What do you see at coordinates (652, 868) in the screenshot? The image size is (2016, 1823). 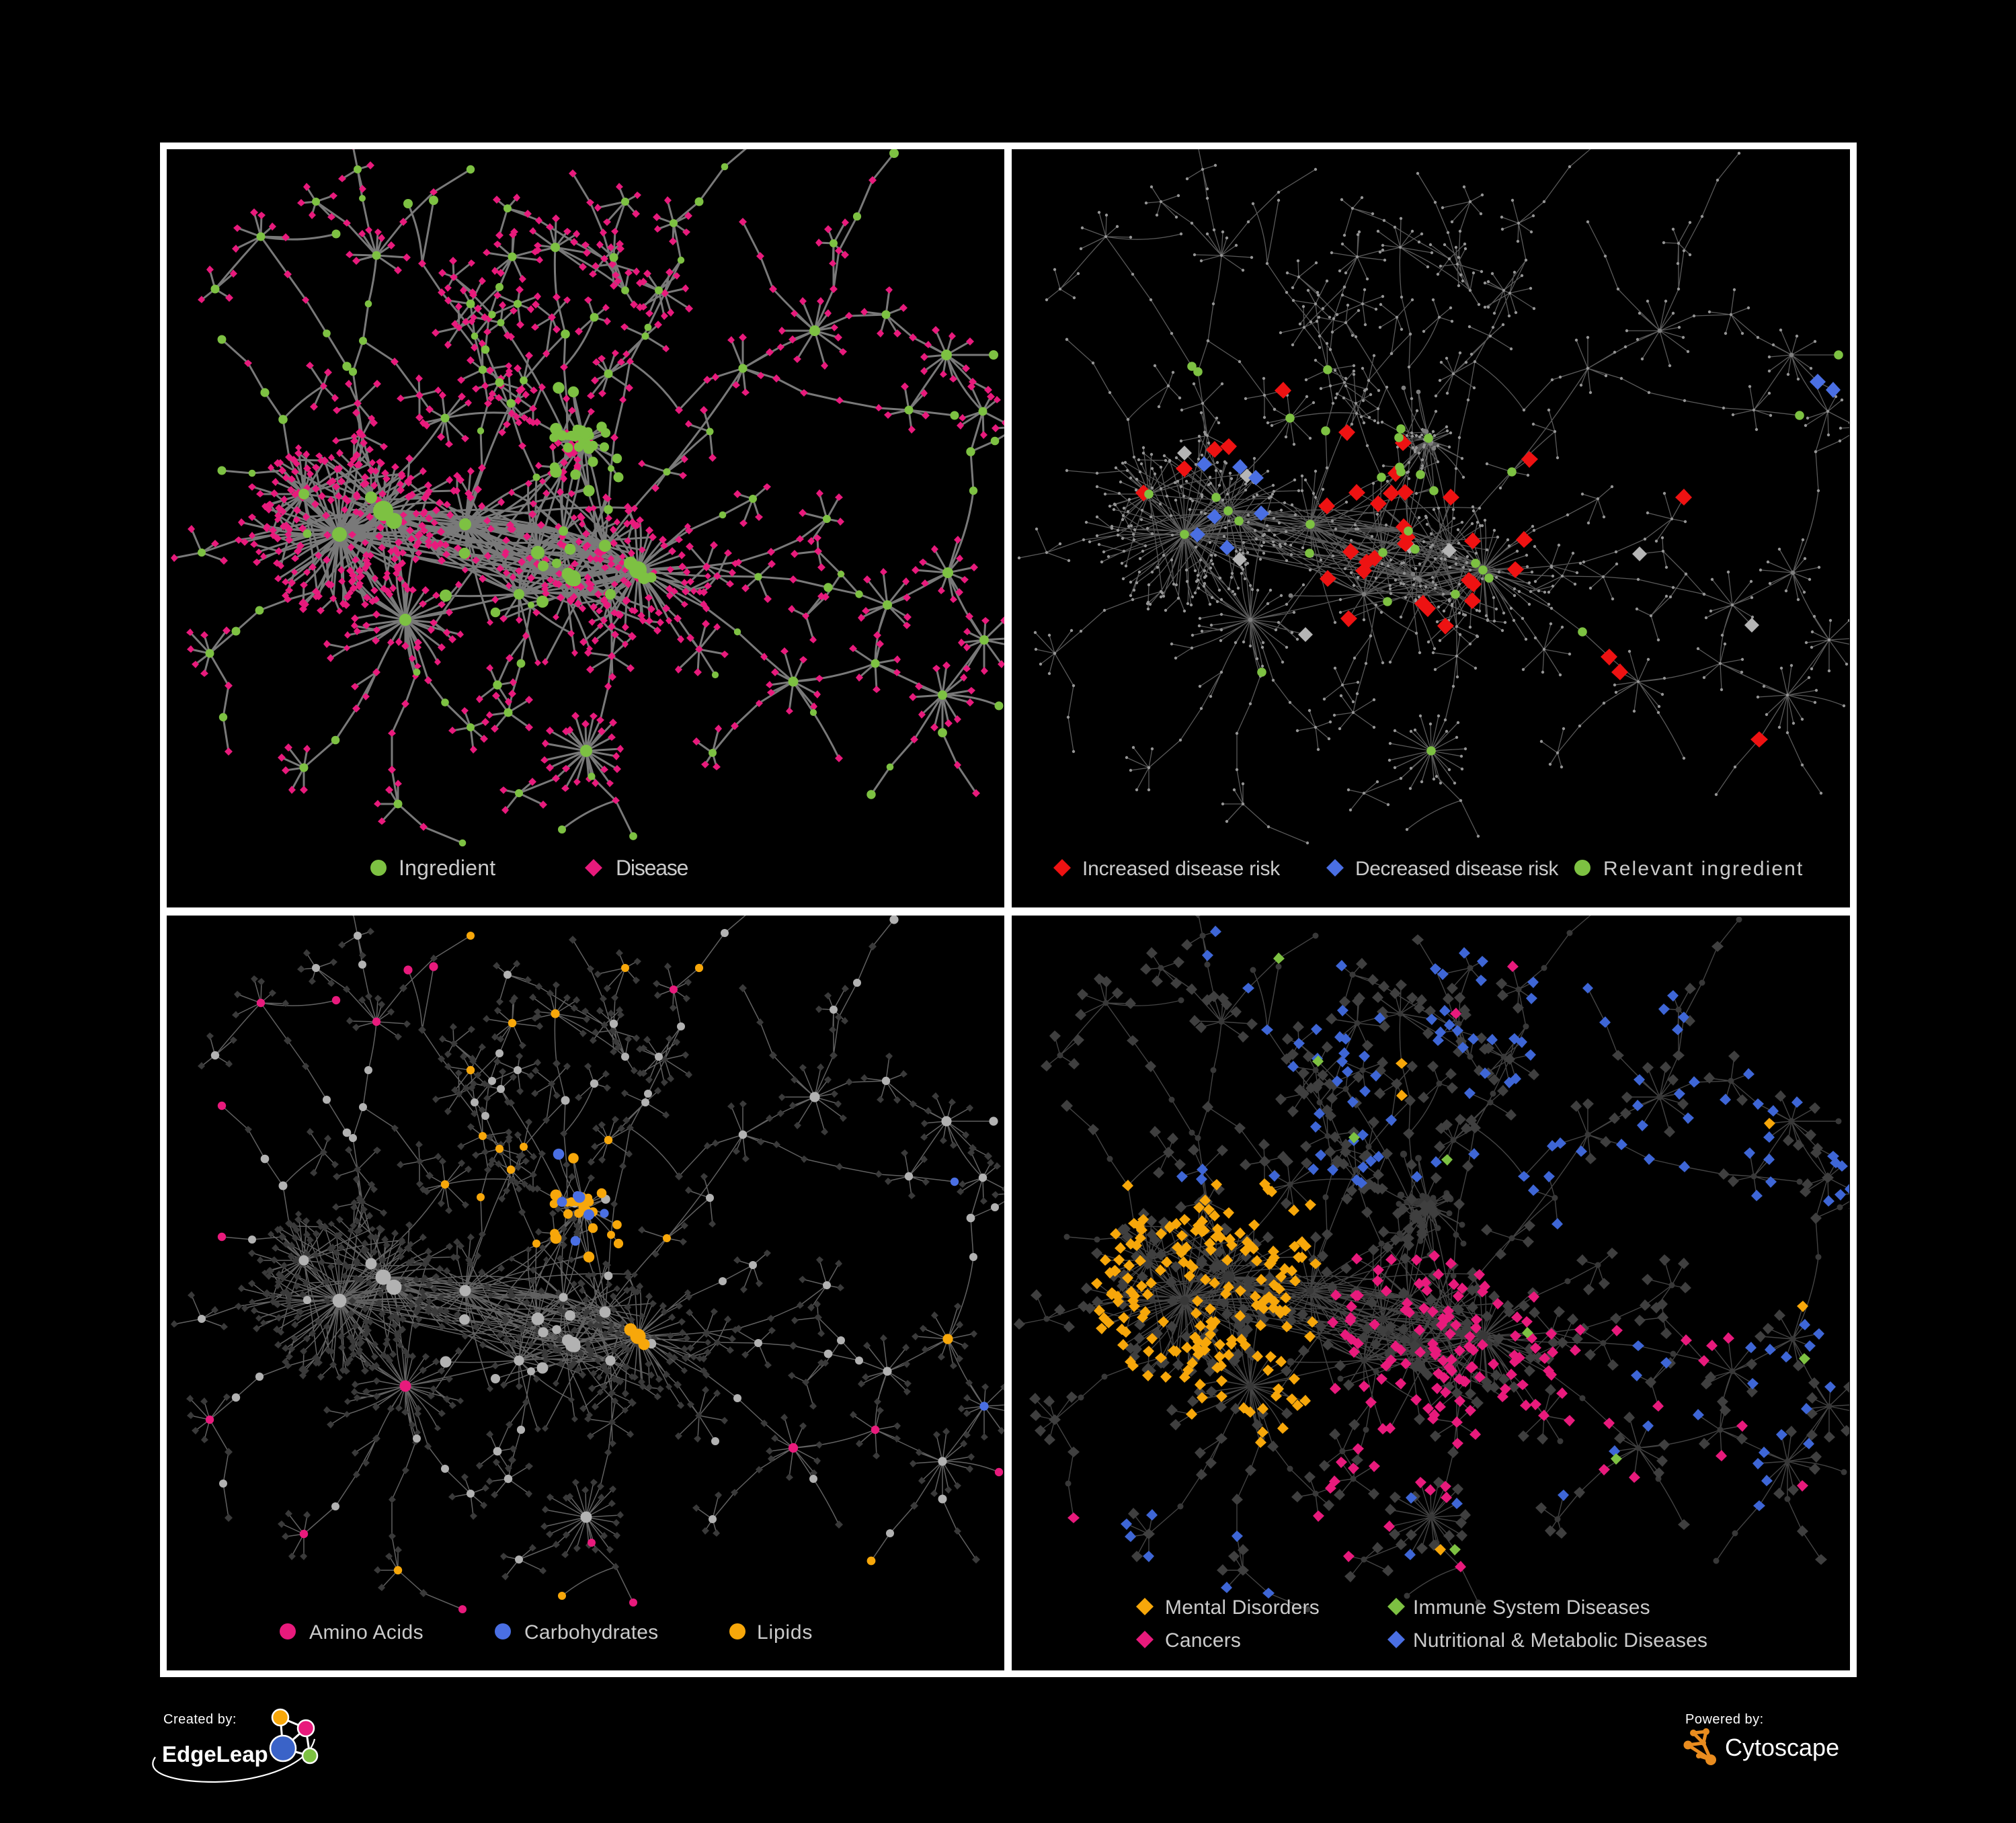 I see `svg-text: Disease` at bounding box center [652, 868].